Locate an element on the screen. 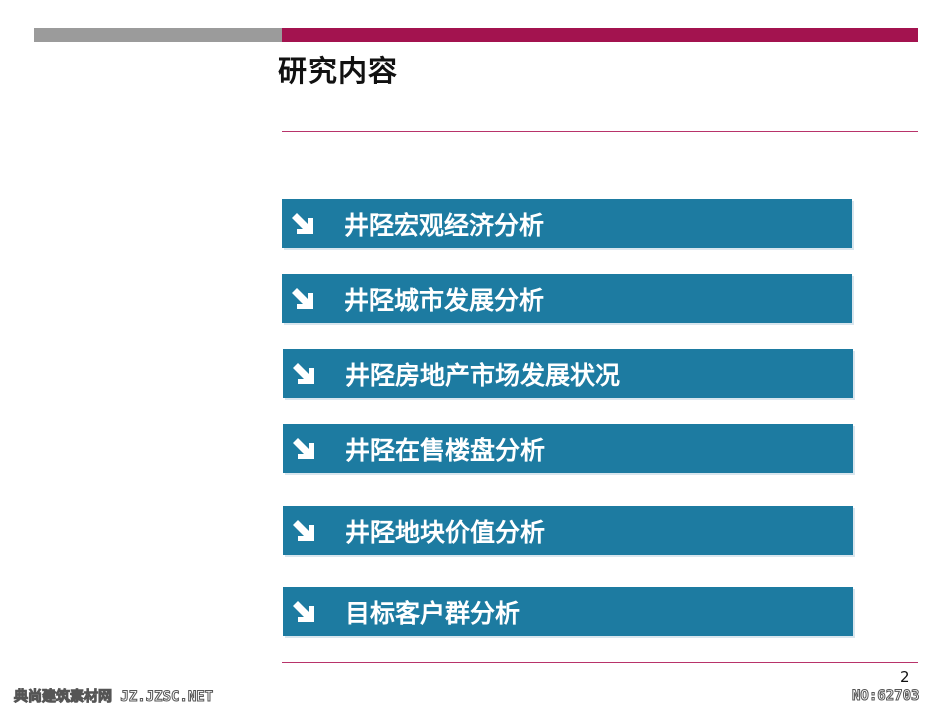 This screenshot has width=950, height=712. header-bar-gray is located at coordinates (158, 35).